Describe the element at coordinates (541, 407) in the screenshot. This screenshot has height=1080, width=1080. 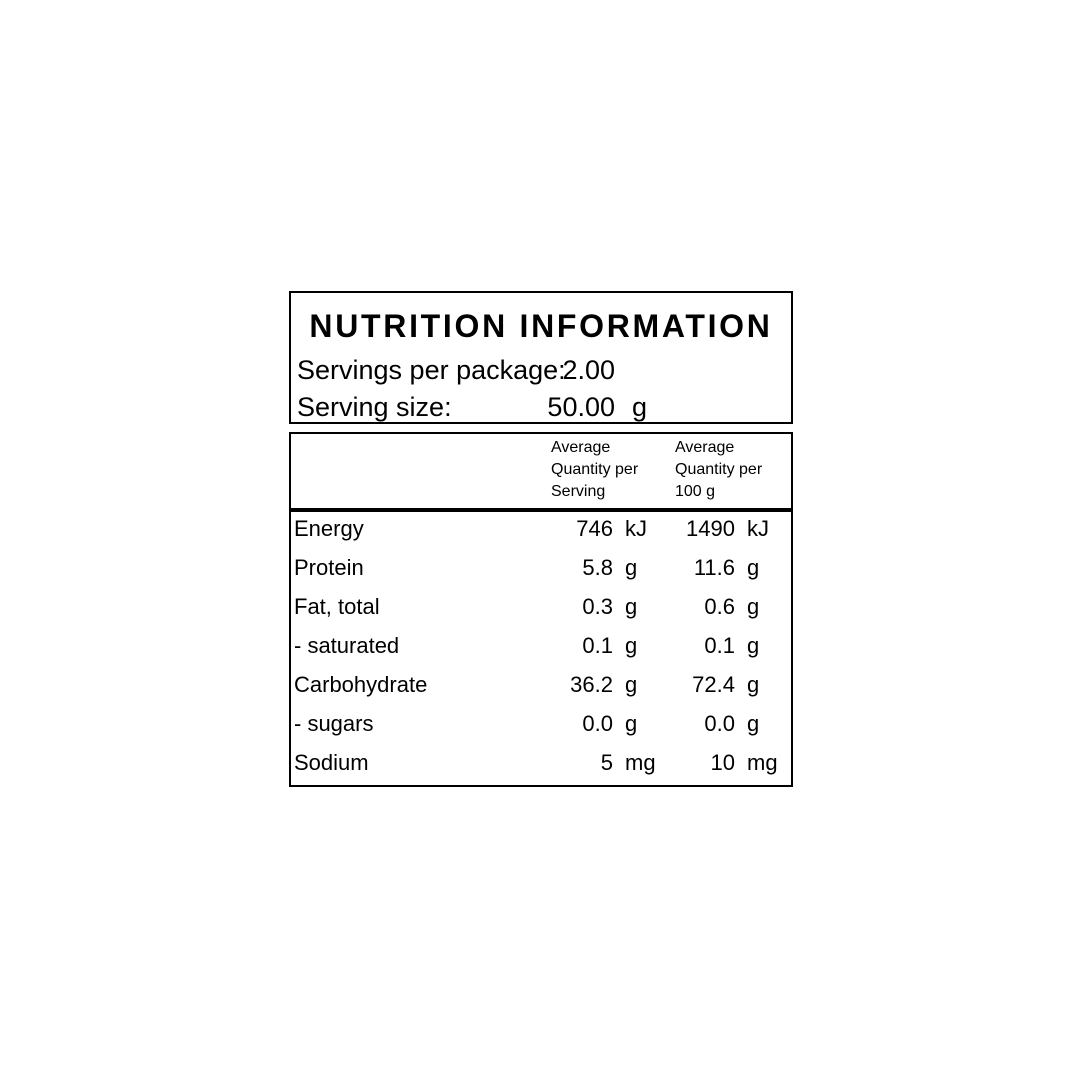
I see `serving-size-row: Serving size: 50.00 g` at that location.